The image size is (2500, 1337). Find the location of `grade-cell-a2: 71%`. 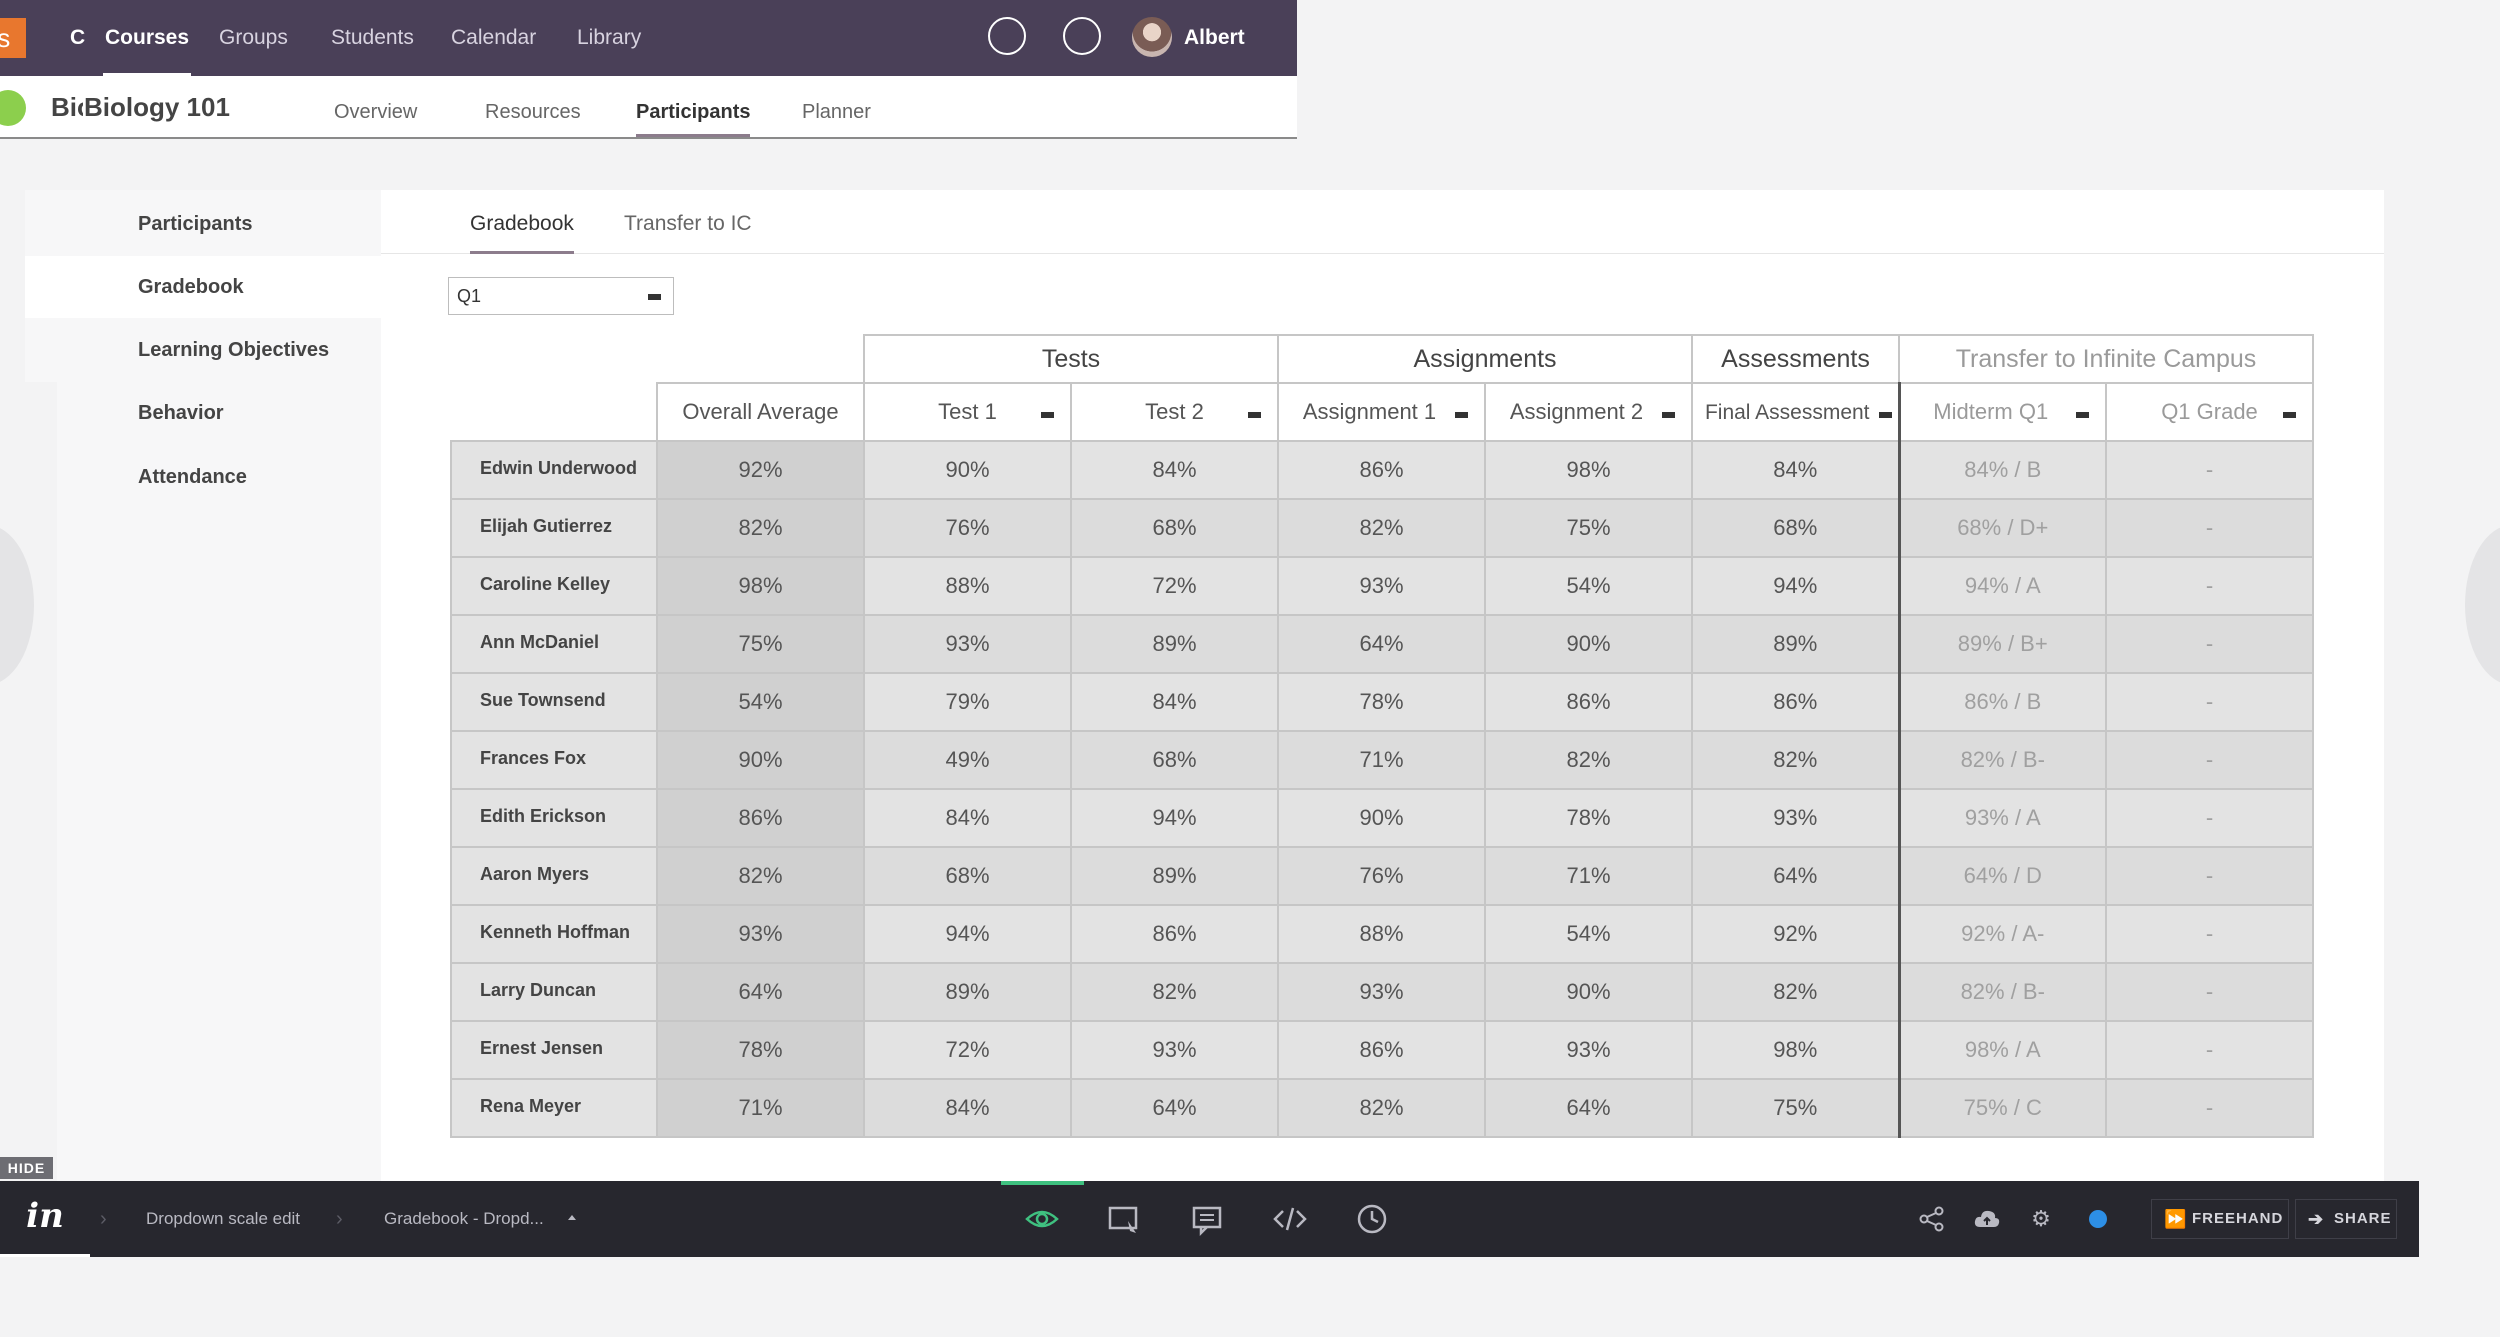

grade-cell-a2: 71% is located at coordinates (1588, 876).